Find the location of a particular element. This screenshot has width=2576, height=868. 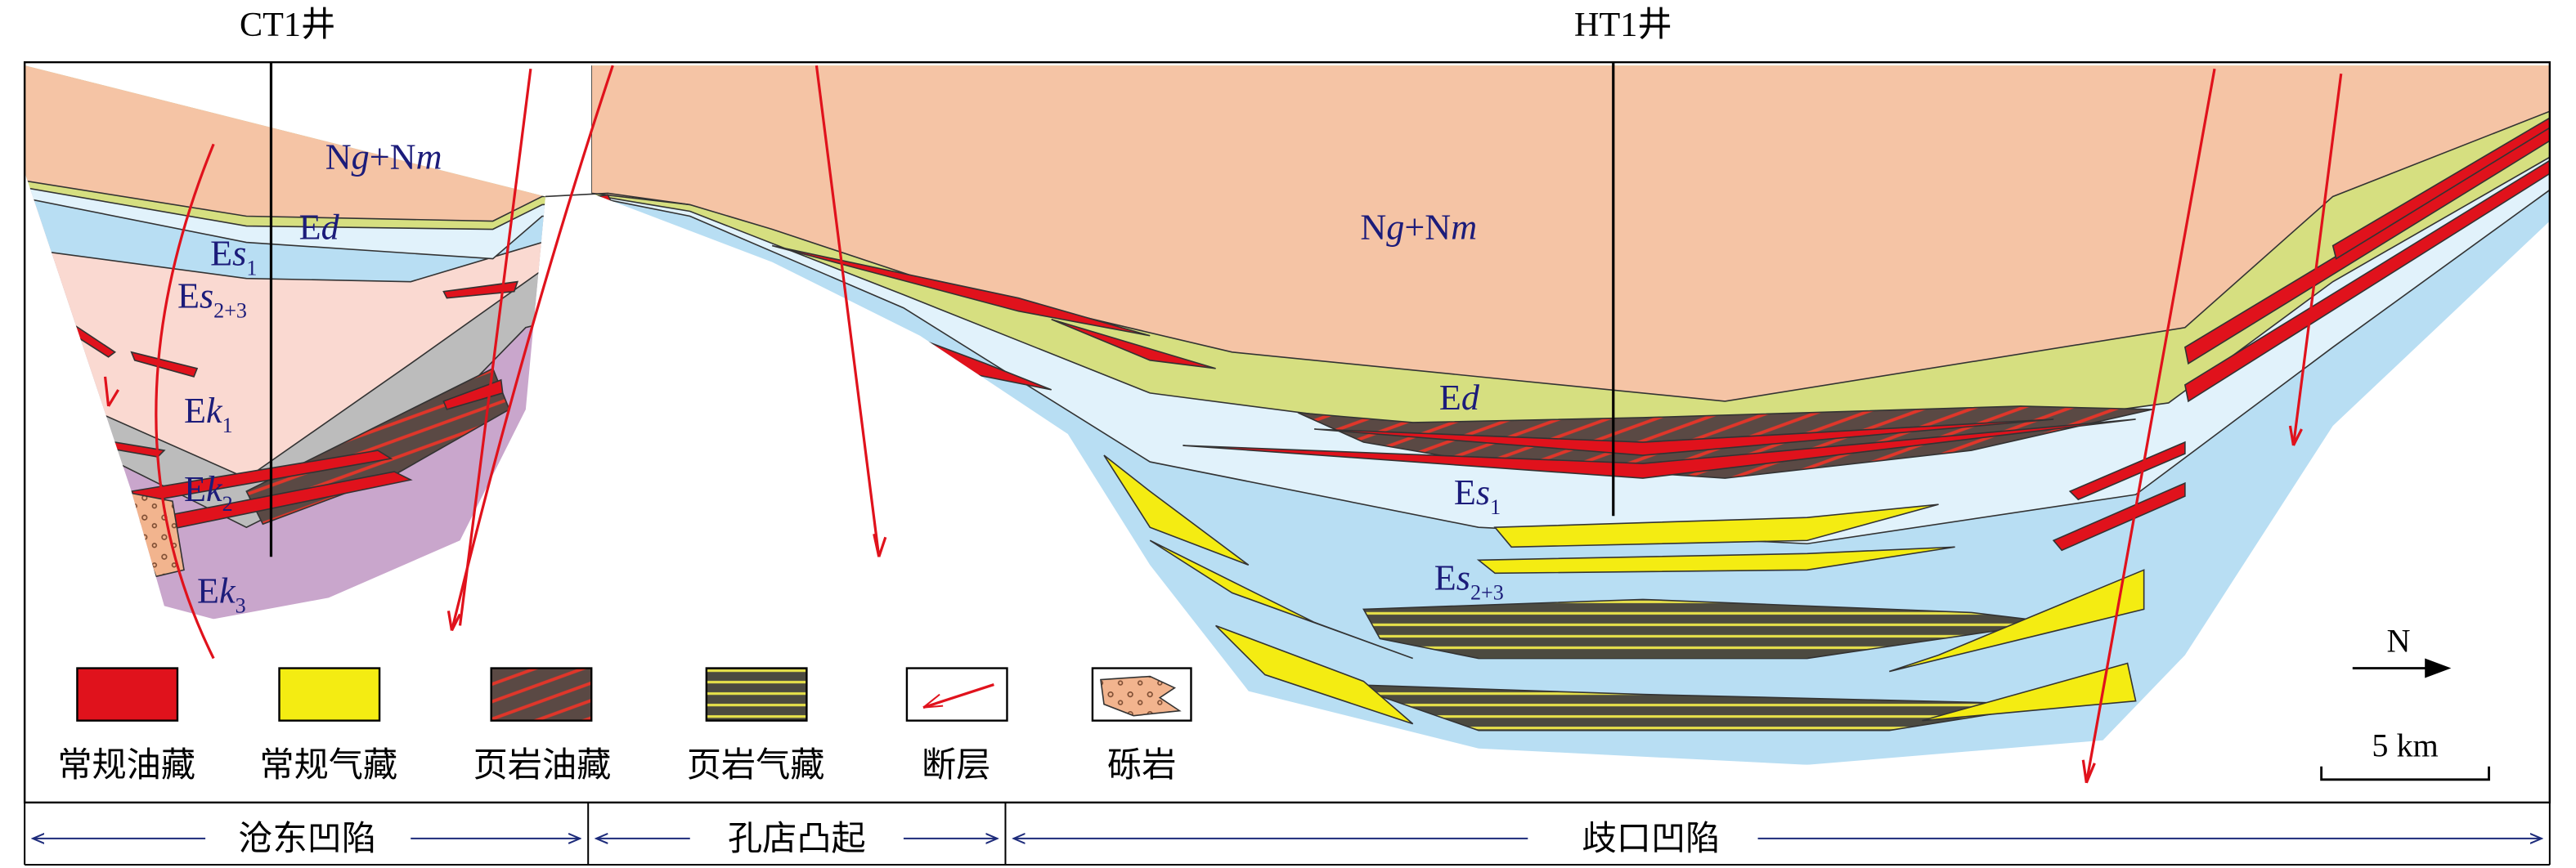

ridge is located at coordinates (617, 199).